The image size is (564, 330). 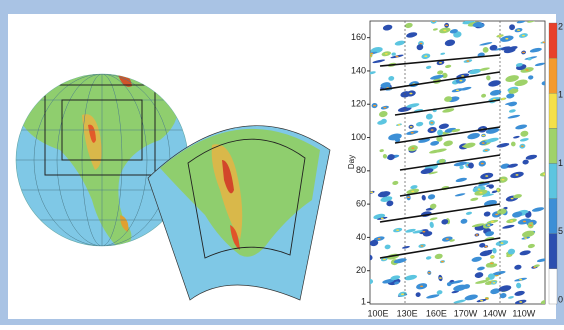 What do you see at coordinates (560, 299) in the screenshot?
I see `colorbar-label: 0` at bounding box center [560, 299].